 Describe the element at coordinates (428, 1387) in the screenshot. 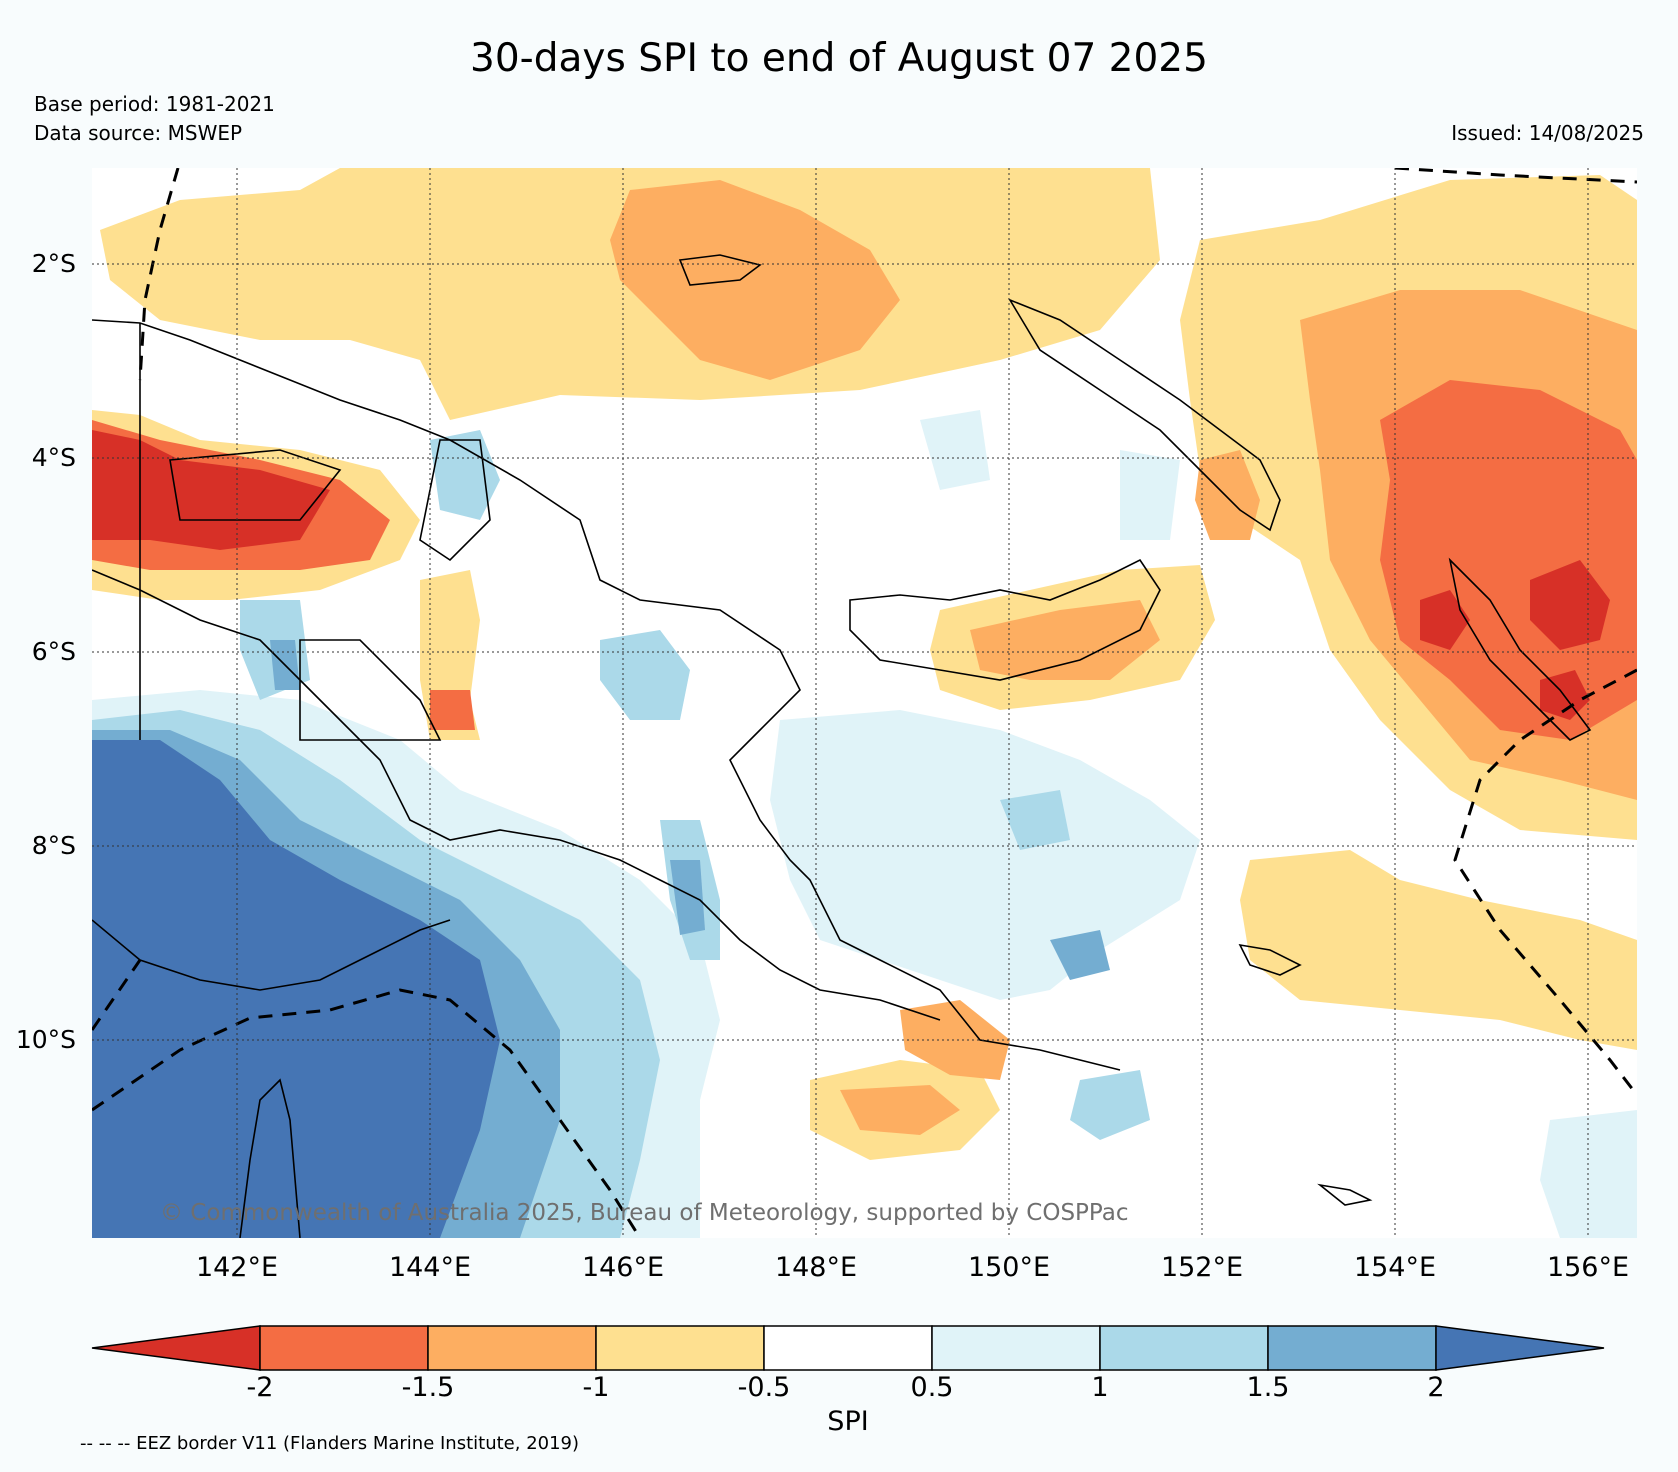

I see `colorbar-tick-label: -1.5` at that location.